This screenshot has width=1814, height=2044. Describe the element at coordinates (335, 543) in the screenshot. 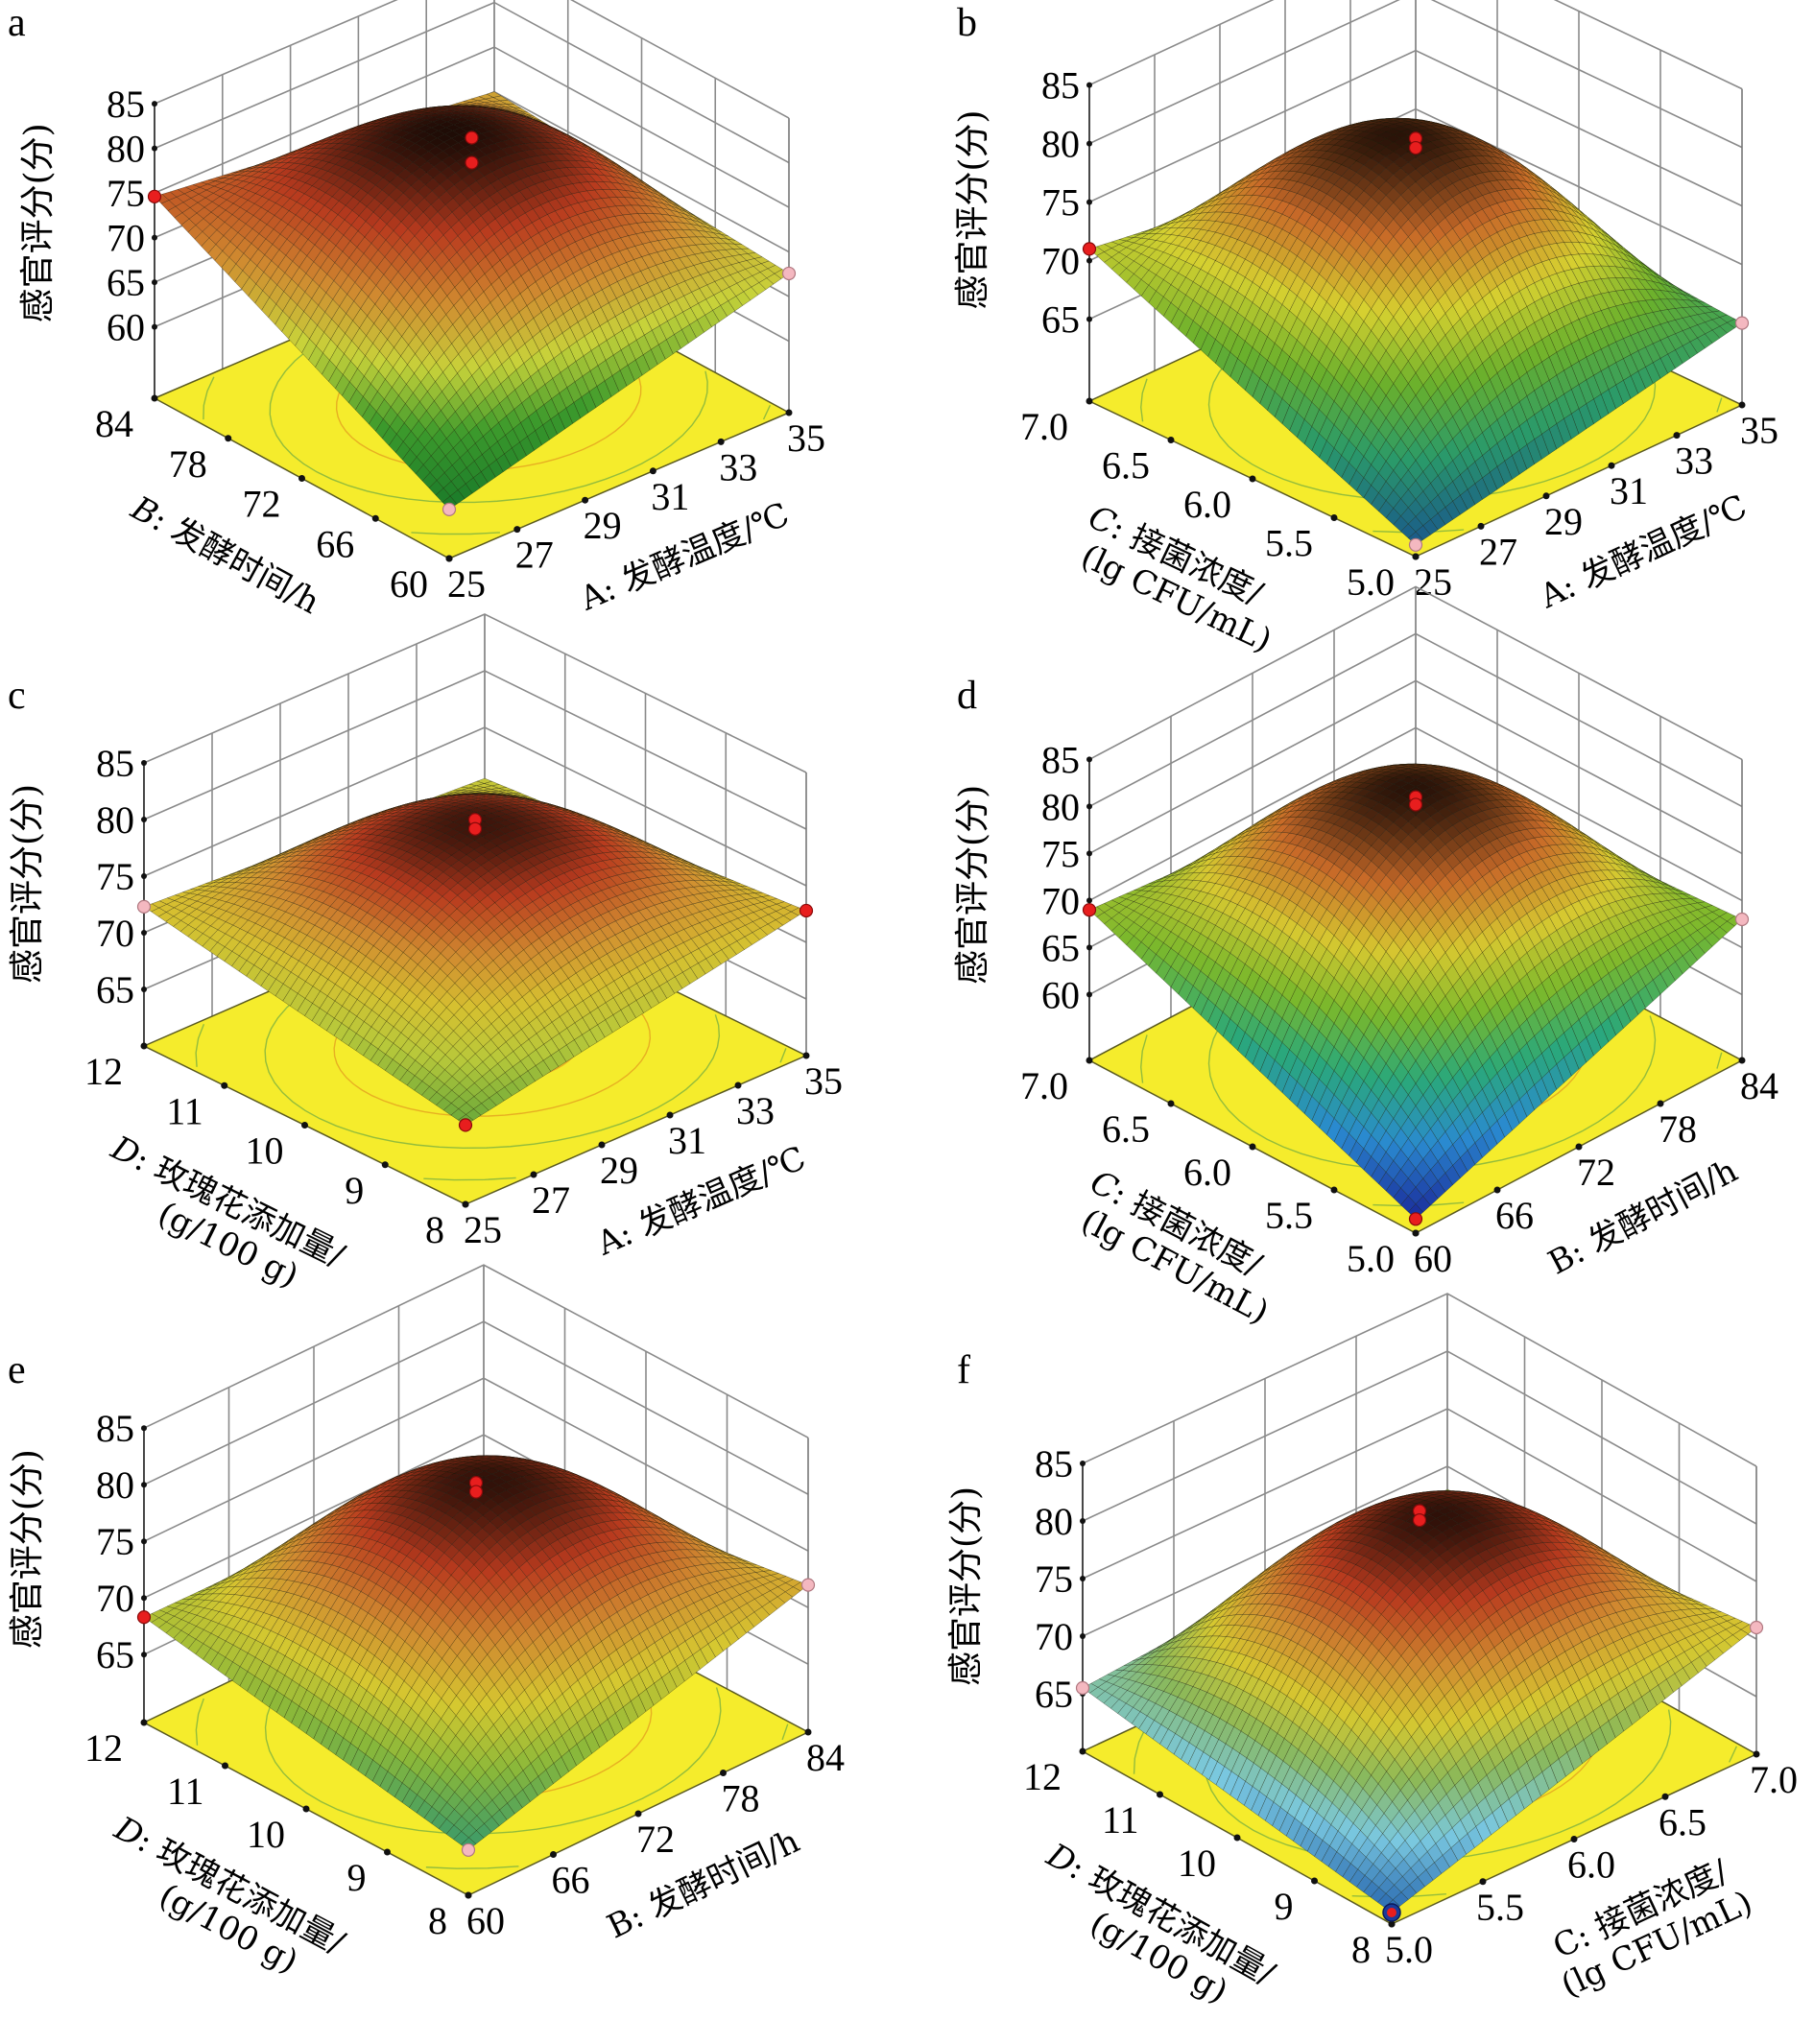

I see `y-tick-label: 66` at that location.